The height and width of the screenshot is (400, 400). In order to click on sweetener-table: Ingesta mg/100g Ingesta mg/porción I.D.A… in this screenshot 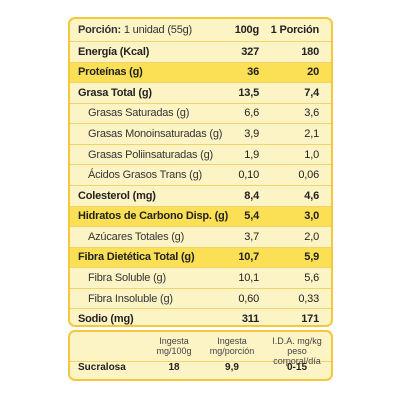, I will do `click(200, 355)`.